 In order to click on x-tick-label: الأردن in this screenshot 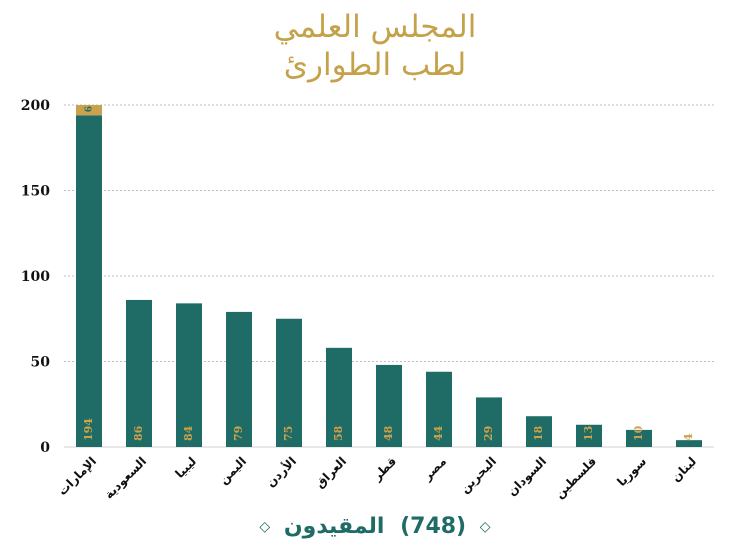, I will do `click(281, 472)`.